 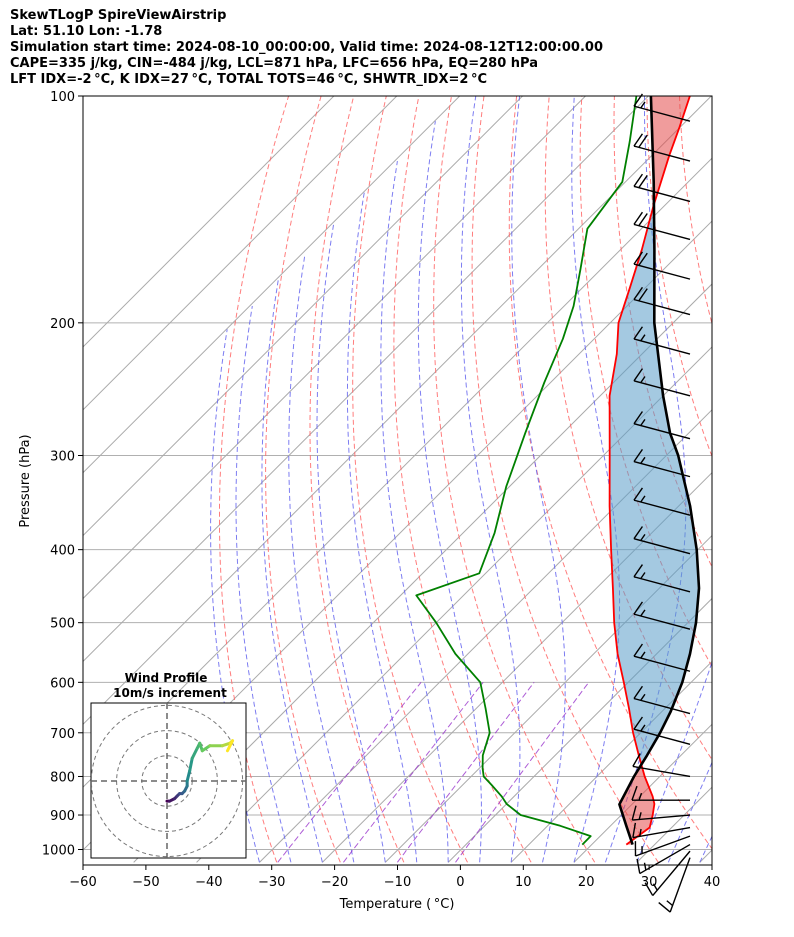 What do you see at coordinates (637, 803) in the screenshot?
I see `cape-area` at bounding box center [637, 803].